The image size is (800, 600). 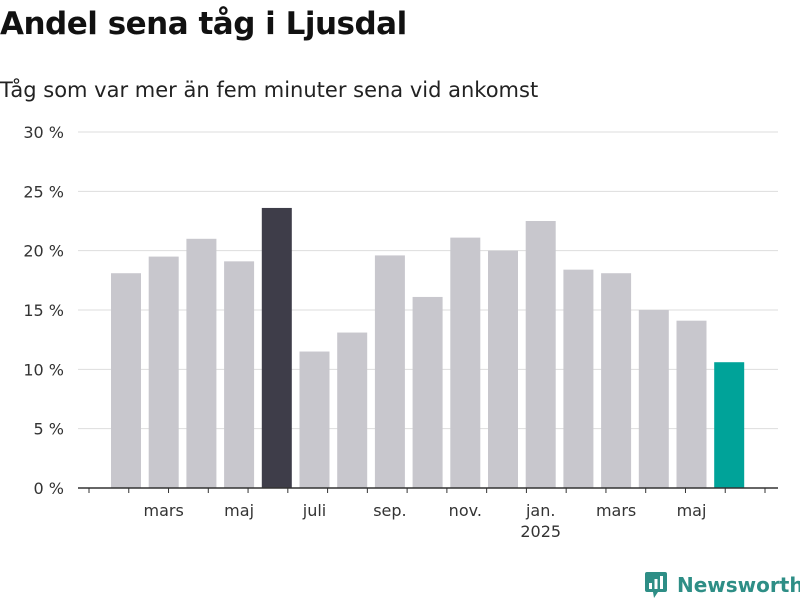 I want to click on x-tick-label: nov., so click(x=465, y=510).